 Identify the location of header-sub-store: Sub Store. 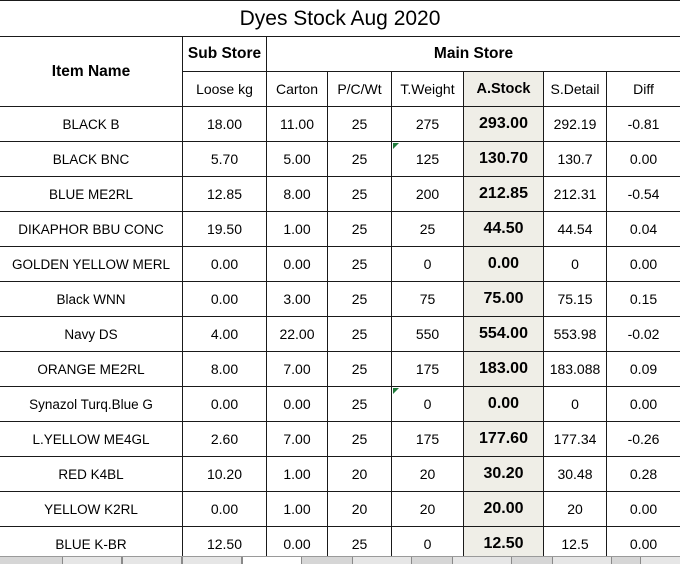
(224, 54).